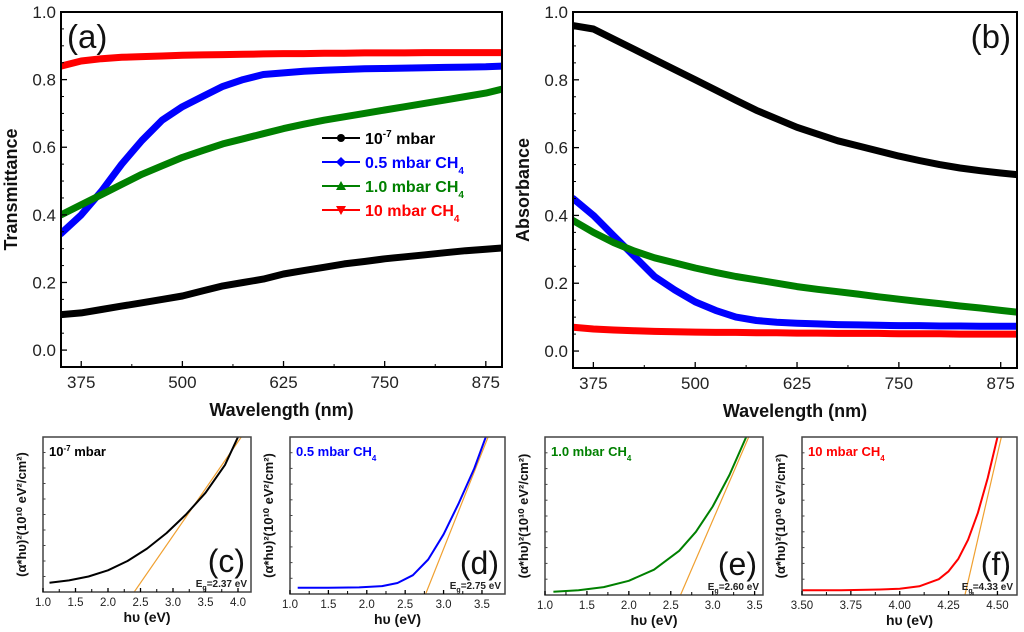  What do you see at coordinates (341, 210) in the screenshot?
I see `legend-marker-triangle-down` at bounding box center [341, 210].